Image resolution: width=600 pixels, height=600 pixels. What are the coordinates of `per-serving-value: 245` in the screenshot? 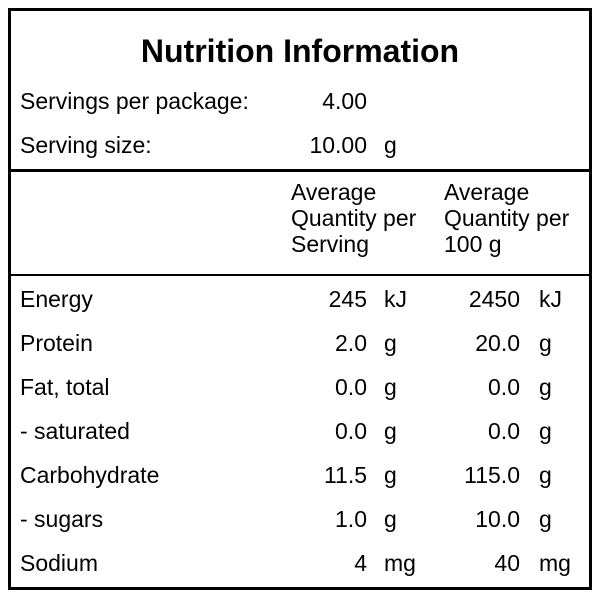 It's located at (347, 299).